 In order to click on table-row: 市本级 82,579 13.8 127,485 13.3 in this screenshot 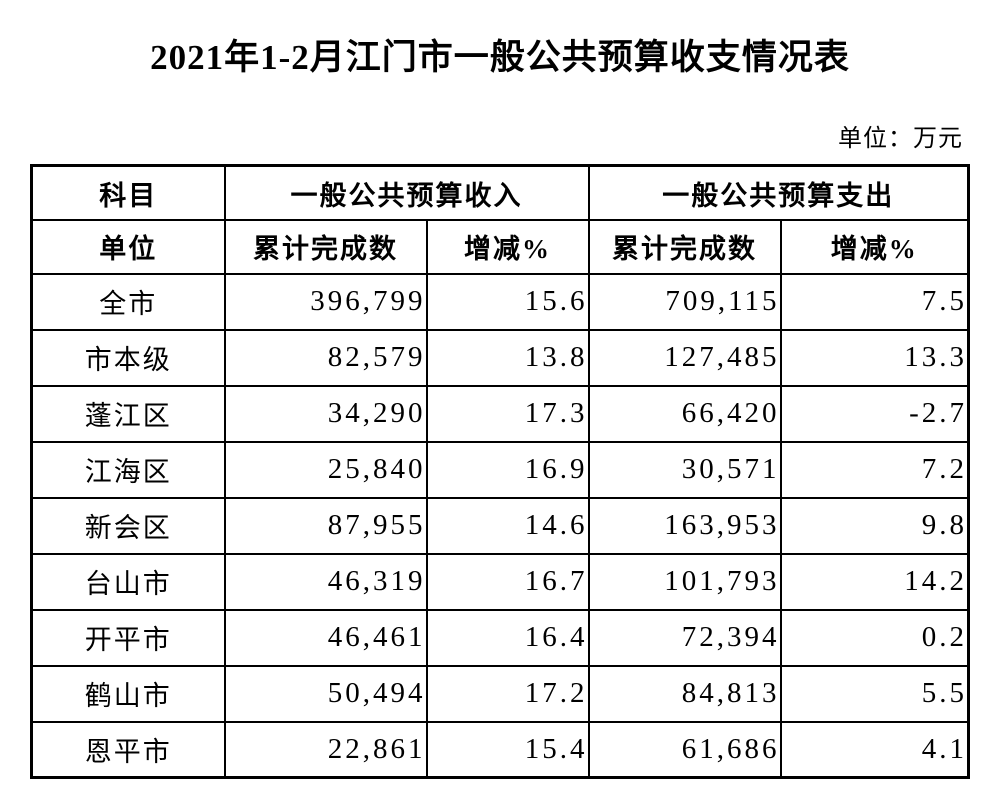, I will do `click(500, 357)`.